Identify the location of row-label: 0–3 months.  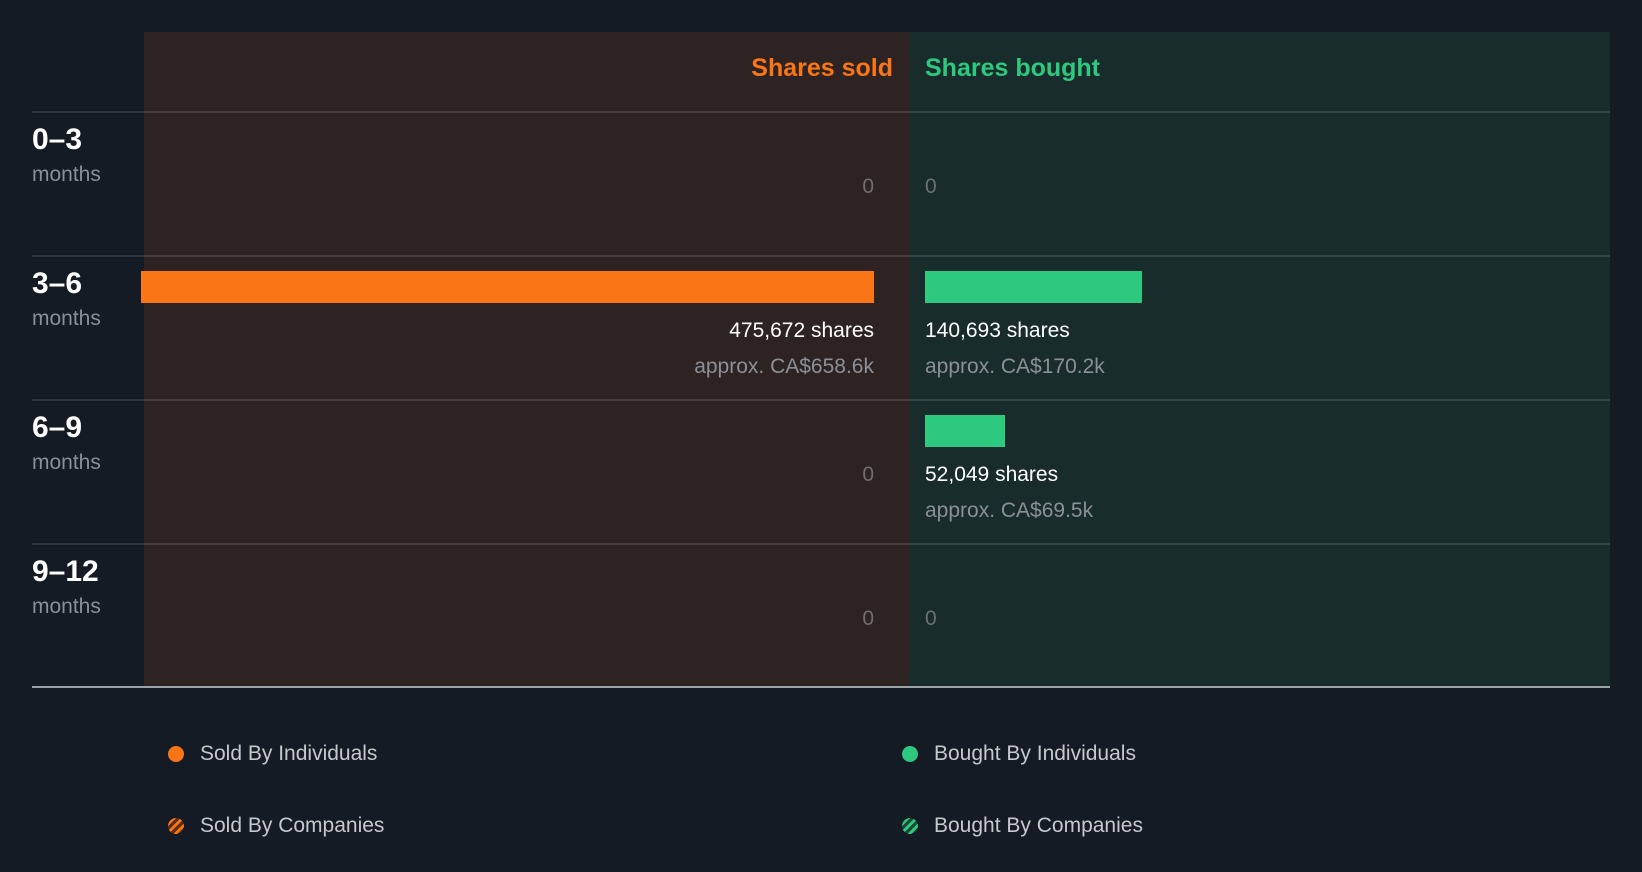
(66, 155).